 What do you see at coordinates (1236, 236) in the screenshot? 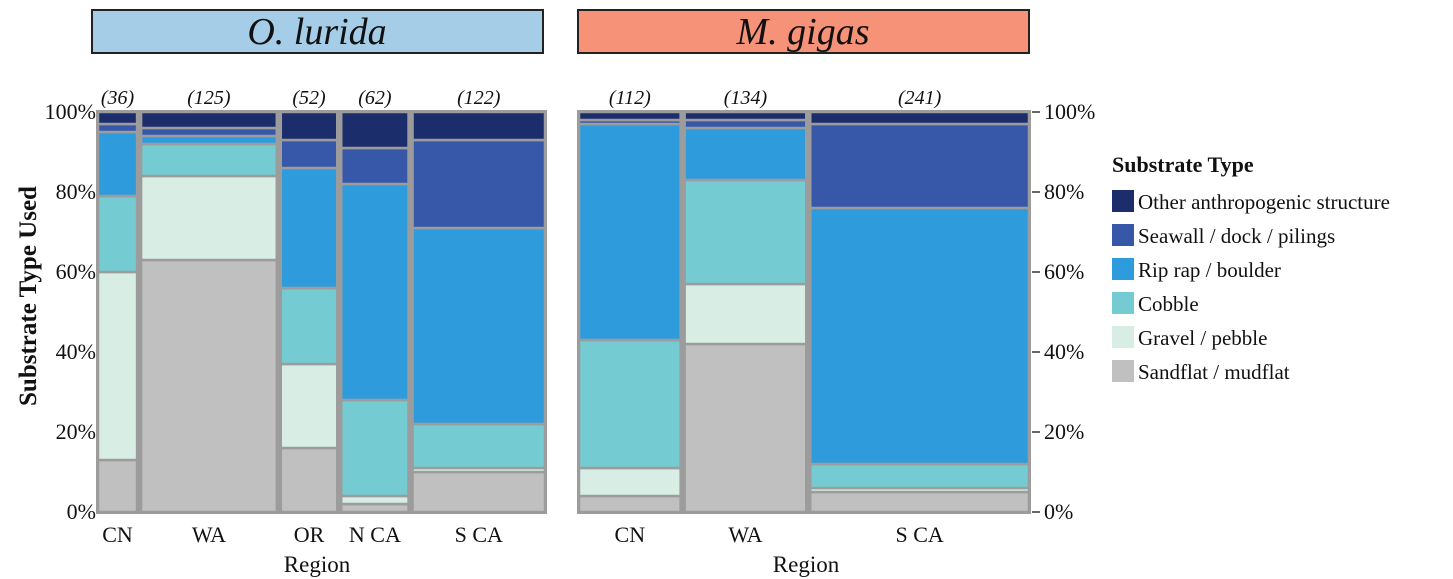
I see `legend-label: Seawall / dock / pilings` at bounding box center [1236, 236].